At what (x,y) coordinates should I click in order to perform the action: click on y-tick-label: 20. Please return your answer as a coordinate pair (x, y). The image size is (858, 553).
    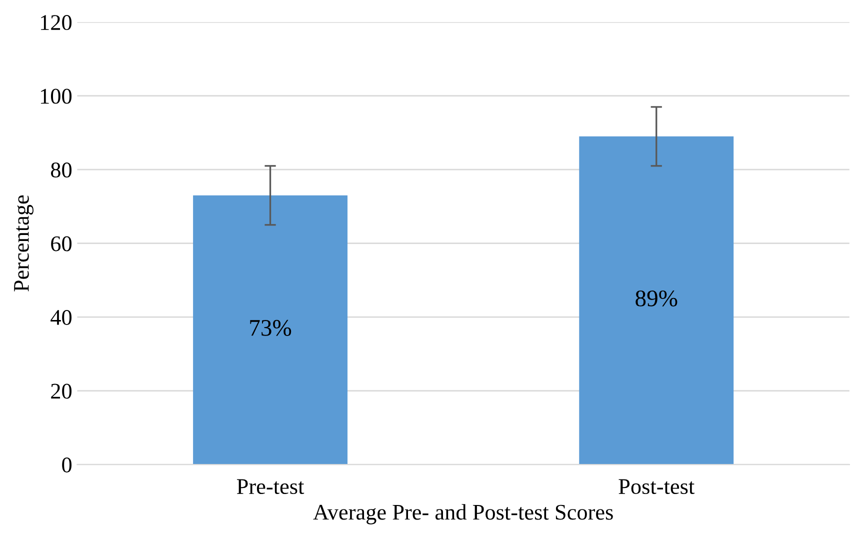
    Looking at the image, I should click on (61, 391).